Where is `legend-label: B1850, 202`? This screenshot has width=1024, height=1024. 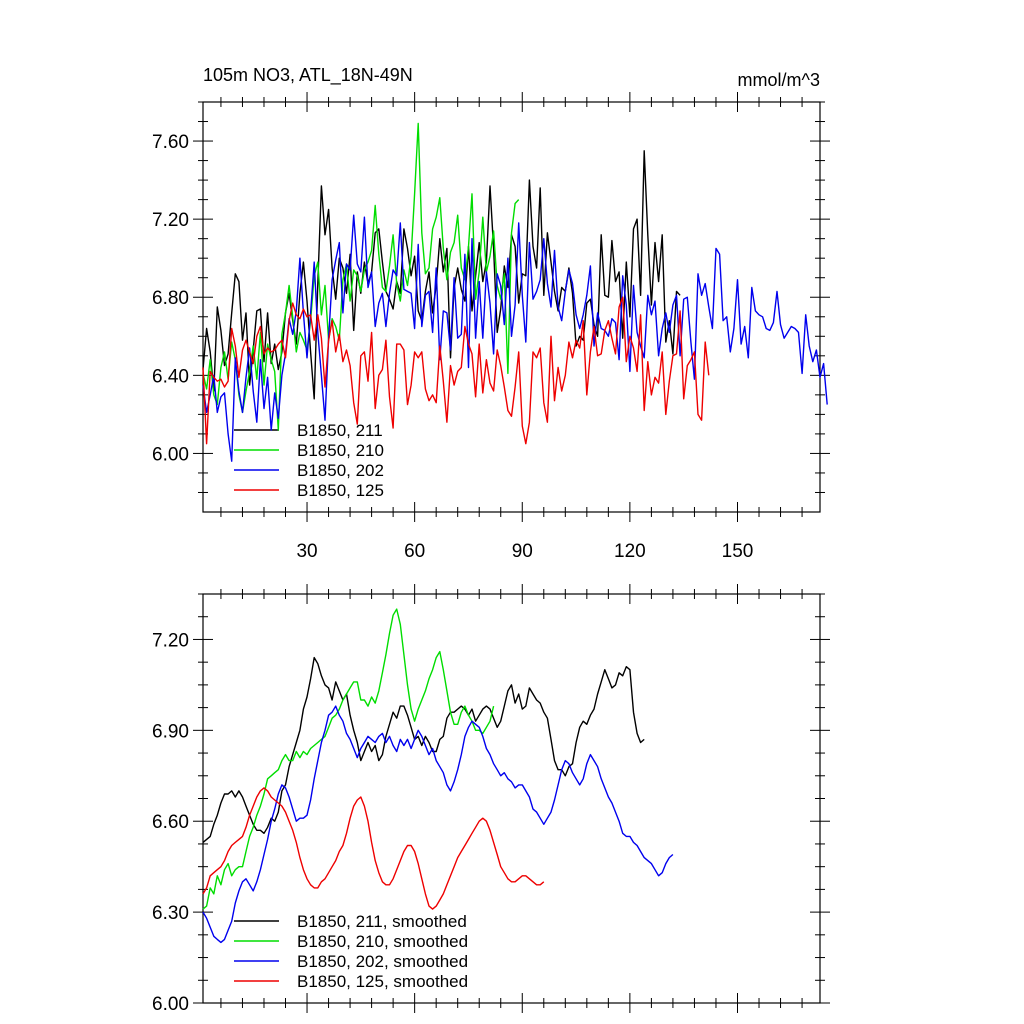 legend-label: B1850, 202 is located at coordinates (340, 470).